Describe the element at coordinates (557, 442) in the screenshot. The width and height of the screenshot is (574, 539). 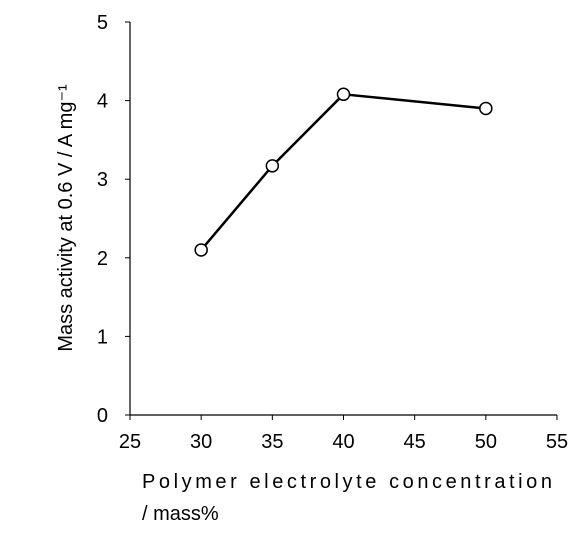
I see `x-tick-label: 55` at that location.